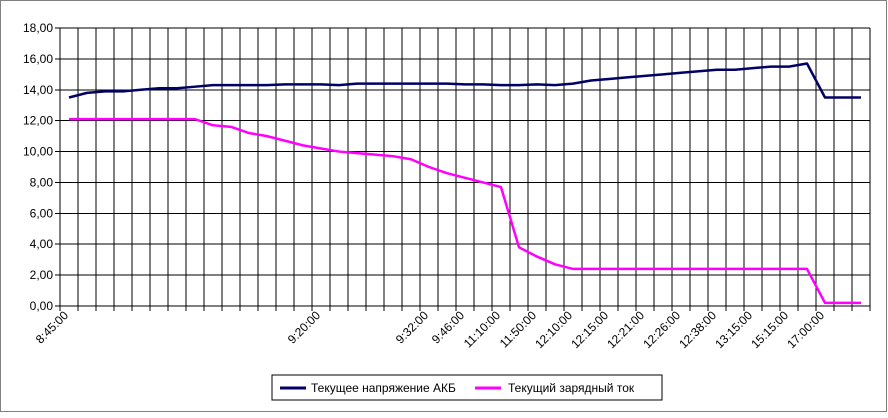 The width and height of the screenshot is (888, 418). I want to click on y-tick-label: 12,00, so click(38, 121).